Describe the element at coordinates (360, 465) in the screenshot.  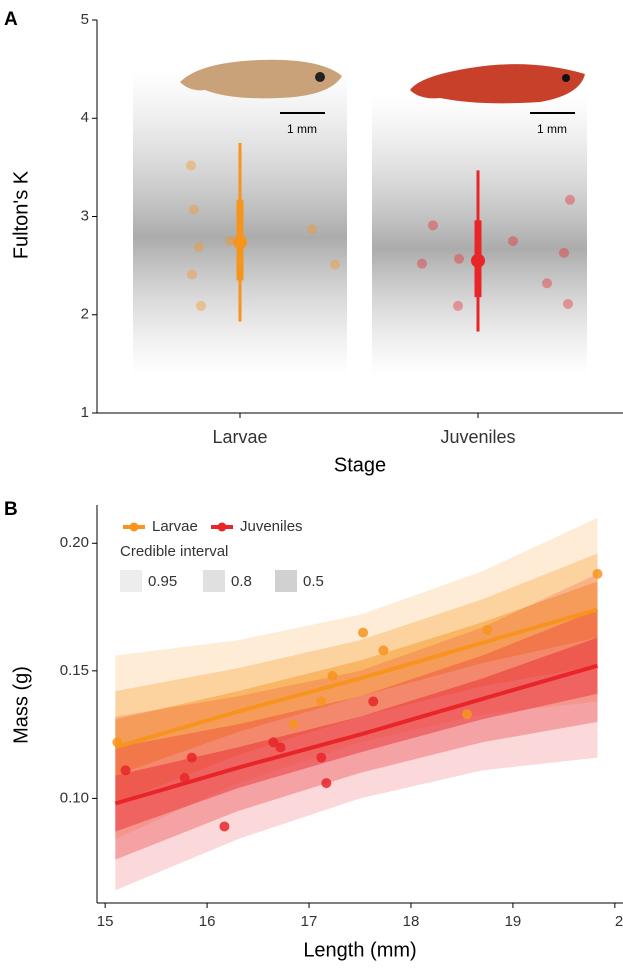
I see `x-axis-title: Stage` at that location.